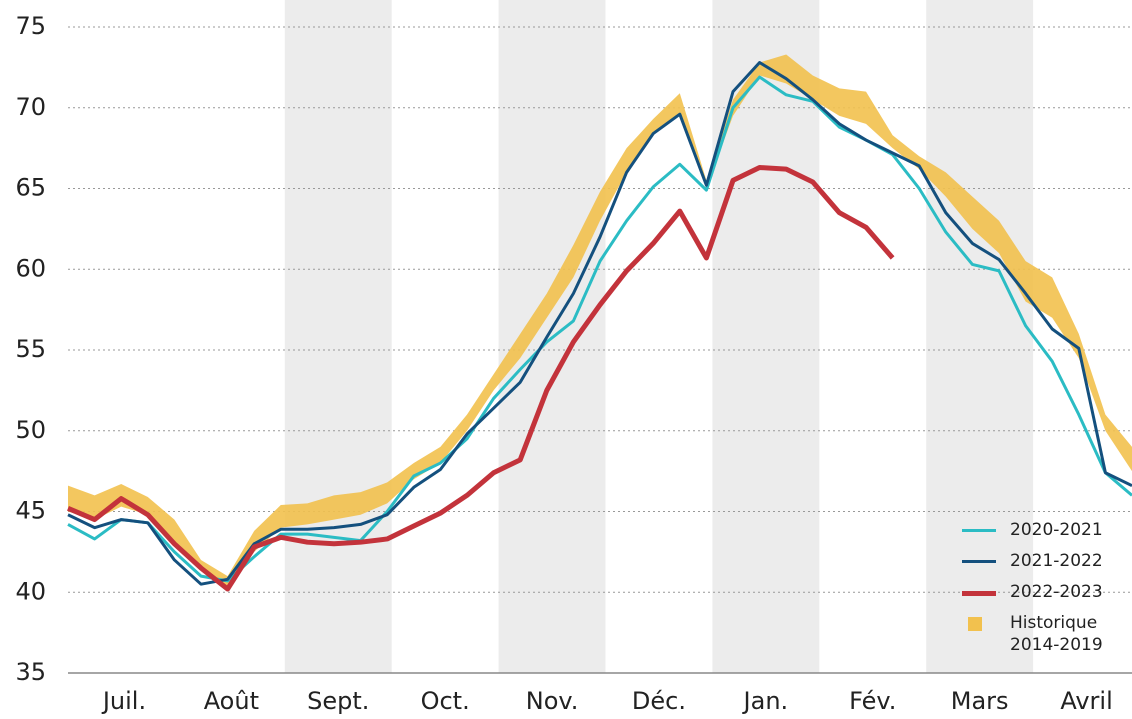 Image resolution: width=1132 pixels, height=719 pixels. I want to click on y-tick-label: 65, so click(30, 188).